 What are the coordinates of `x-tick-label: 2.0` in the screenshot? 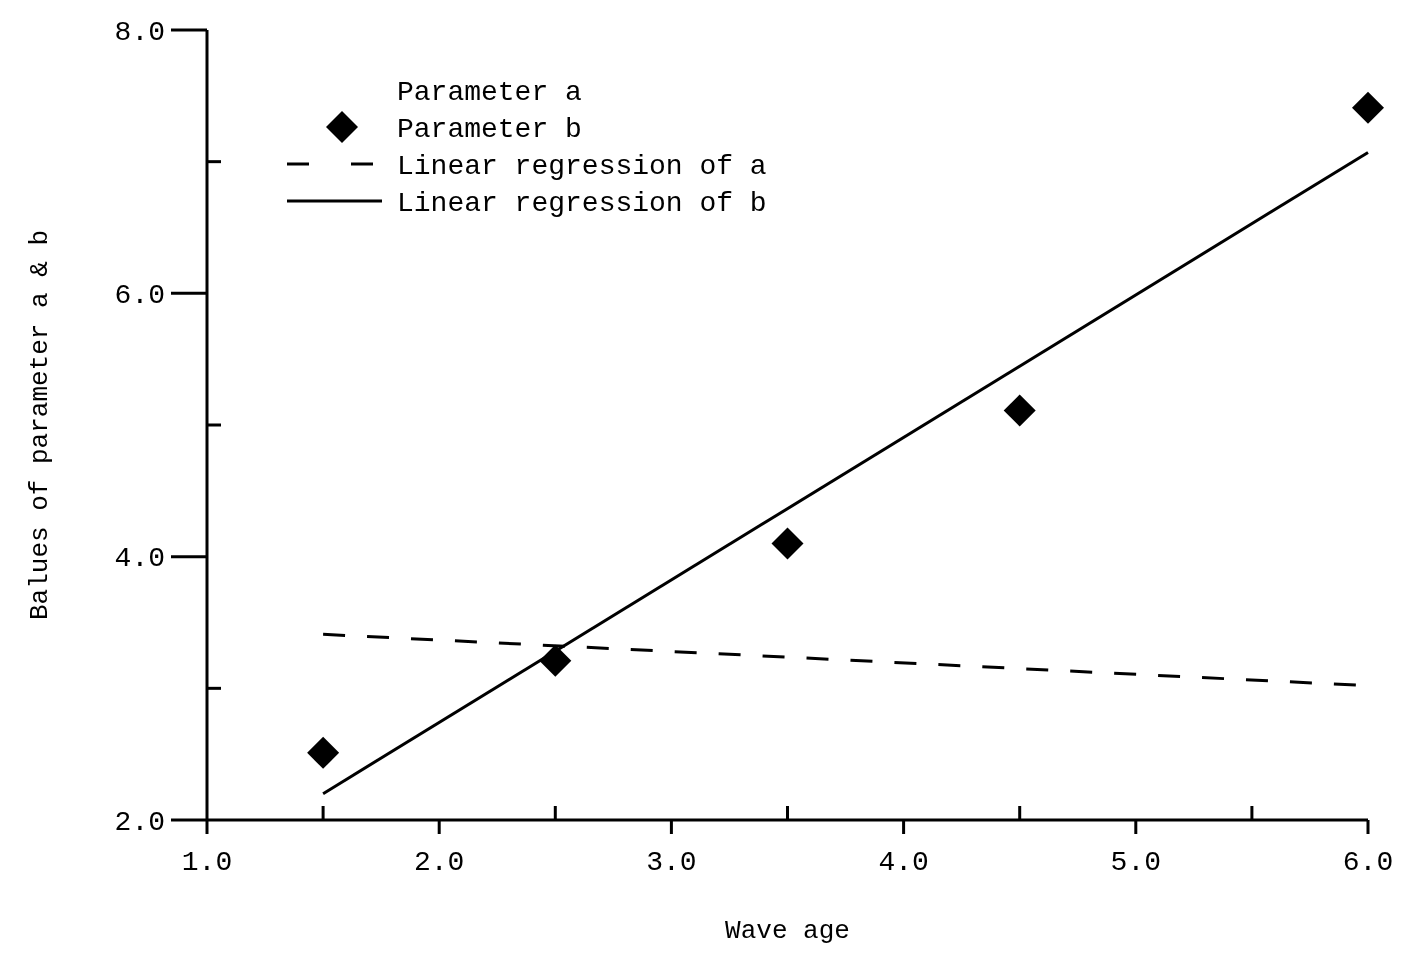 It's located at (439, 862).